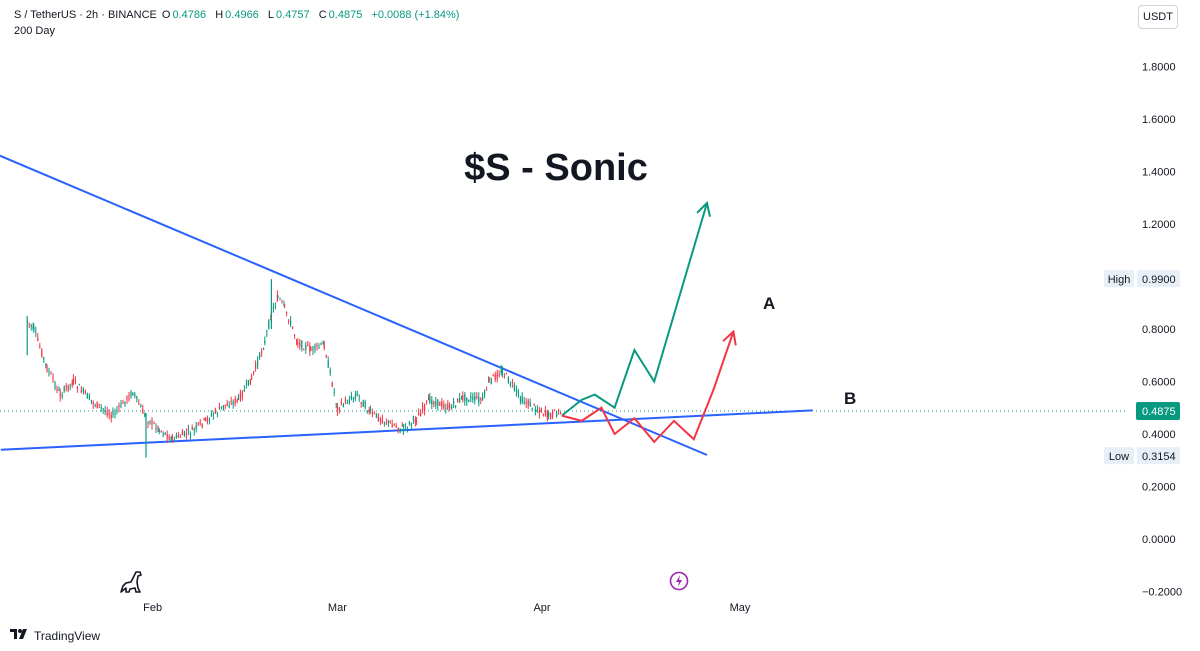 This screenshot has width=1200, height=651. What do you see at coordinates (55, 636) in the screenshot?
I see `tradingview-branding: TradingView` at bounding box center [55, 636].